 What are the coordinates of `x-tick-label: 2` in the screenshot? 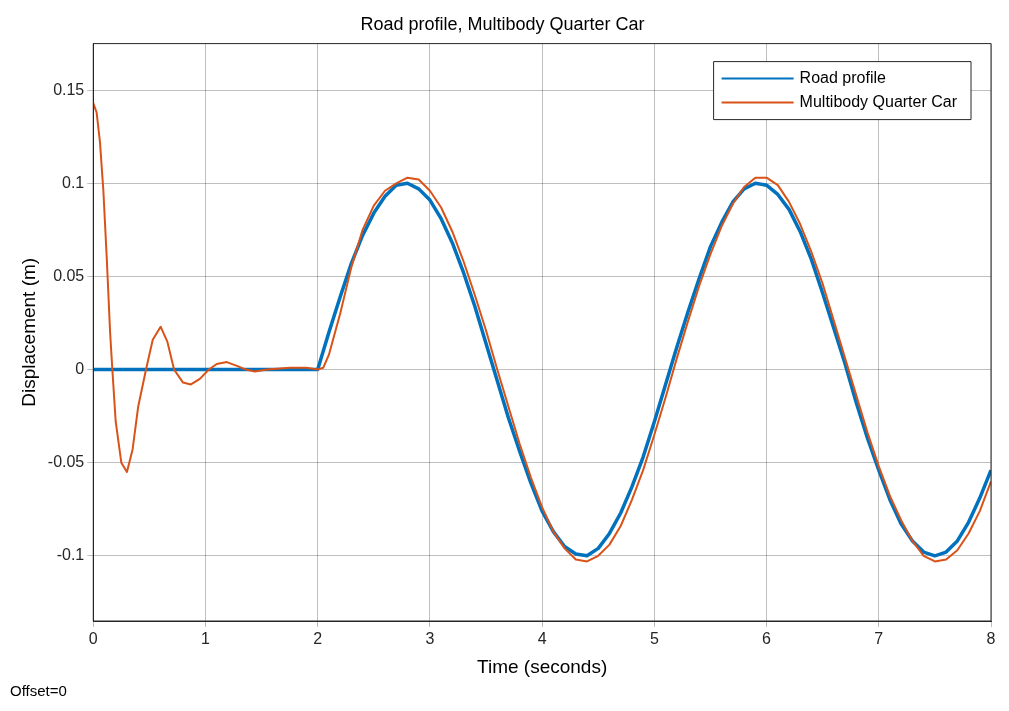 It's located at (318, 639).